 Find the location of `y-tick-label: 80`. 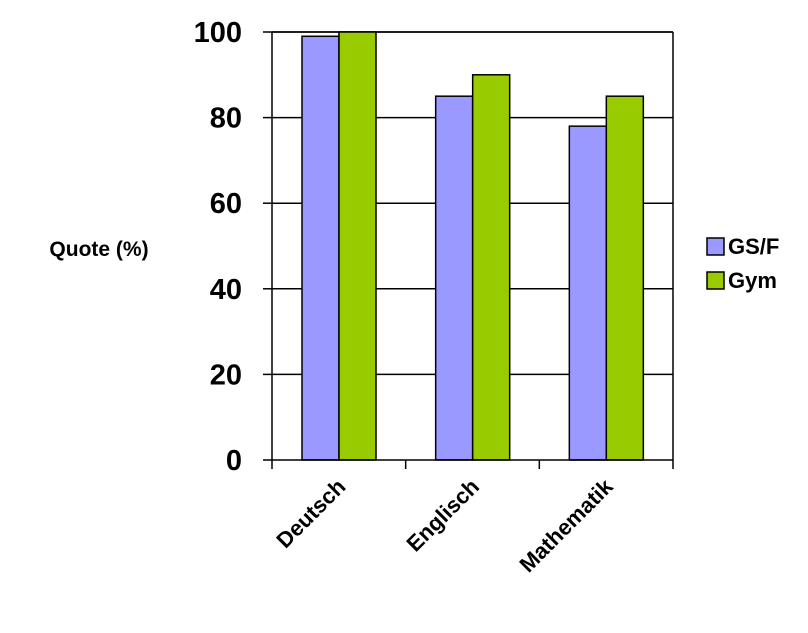

y-tick-label: 80 is located at coordinates (226, 119).